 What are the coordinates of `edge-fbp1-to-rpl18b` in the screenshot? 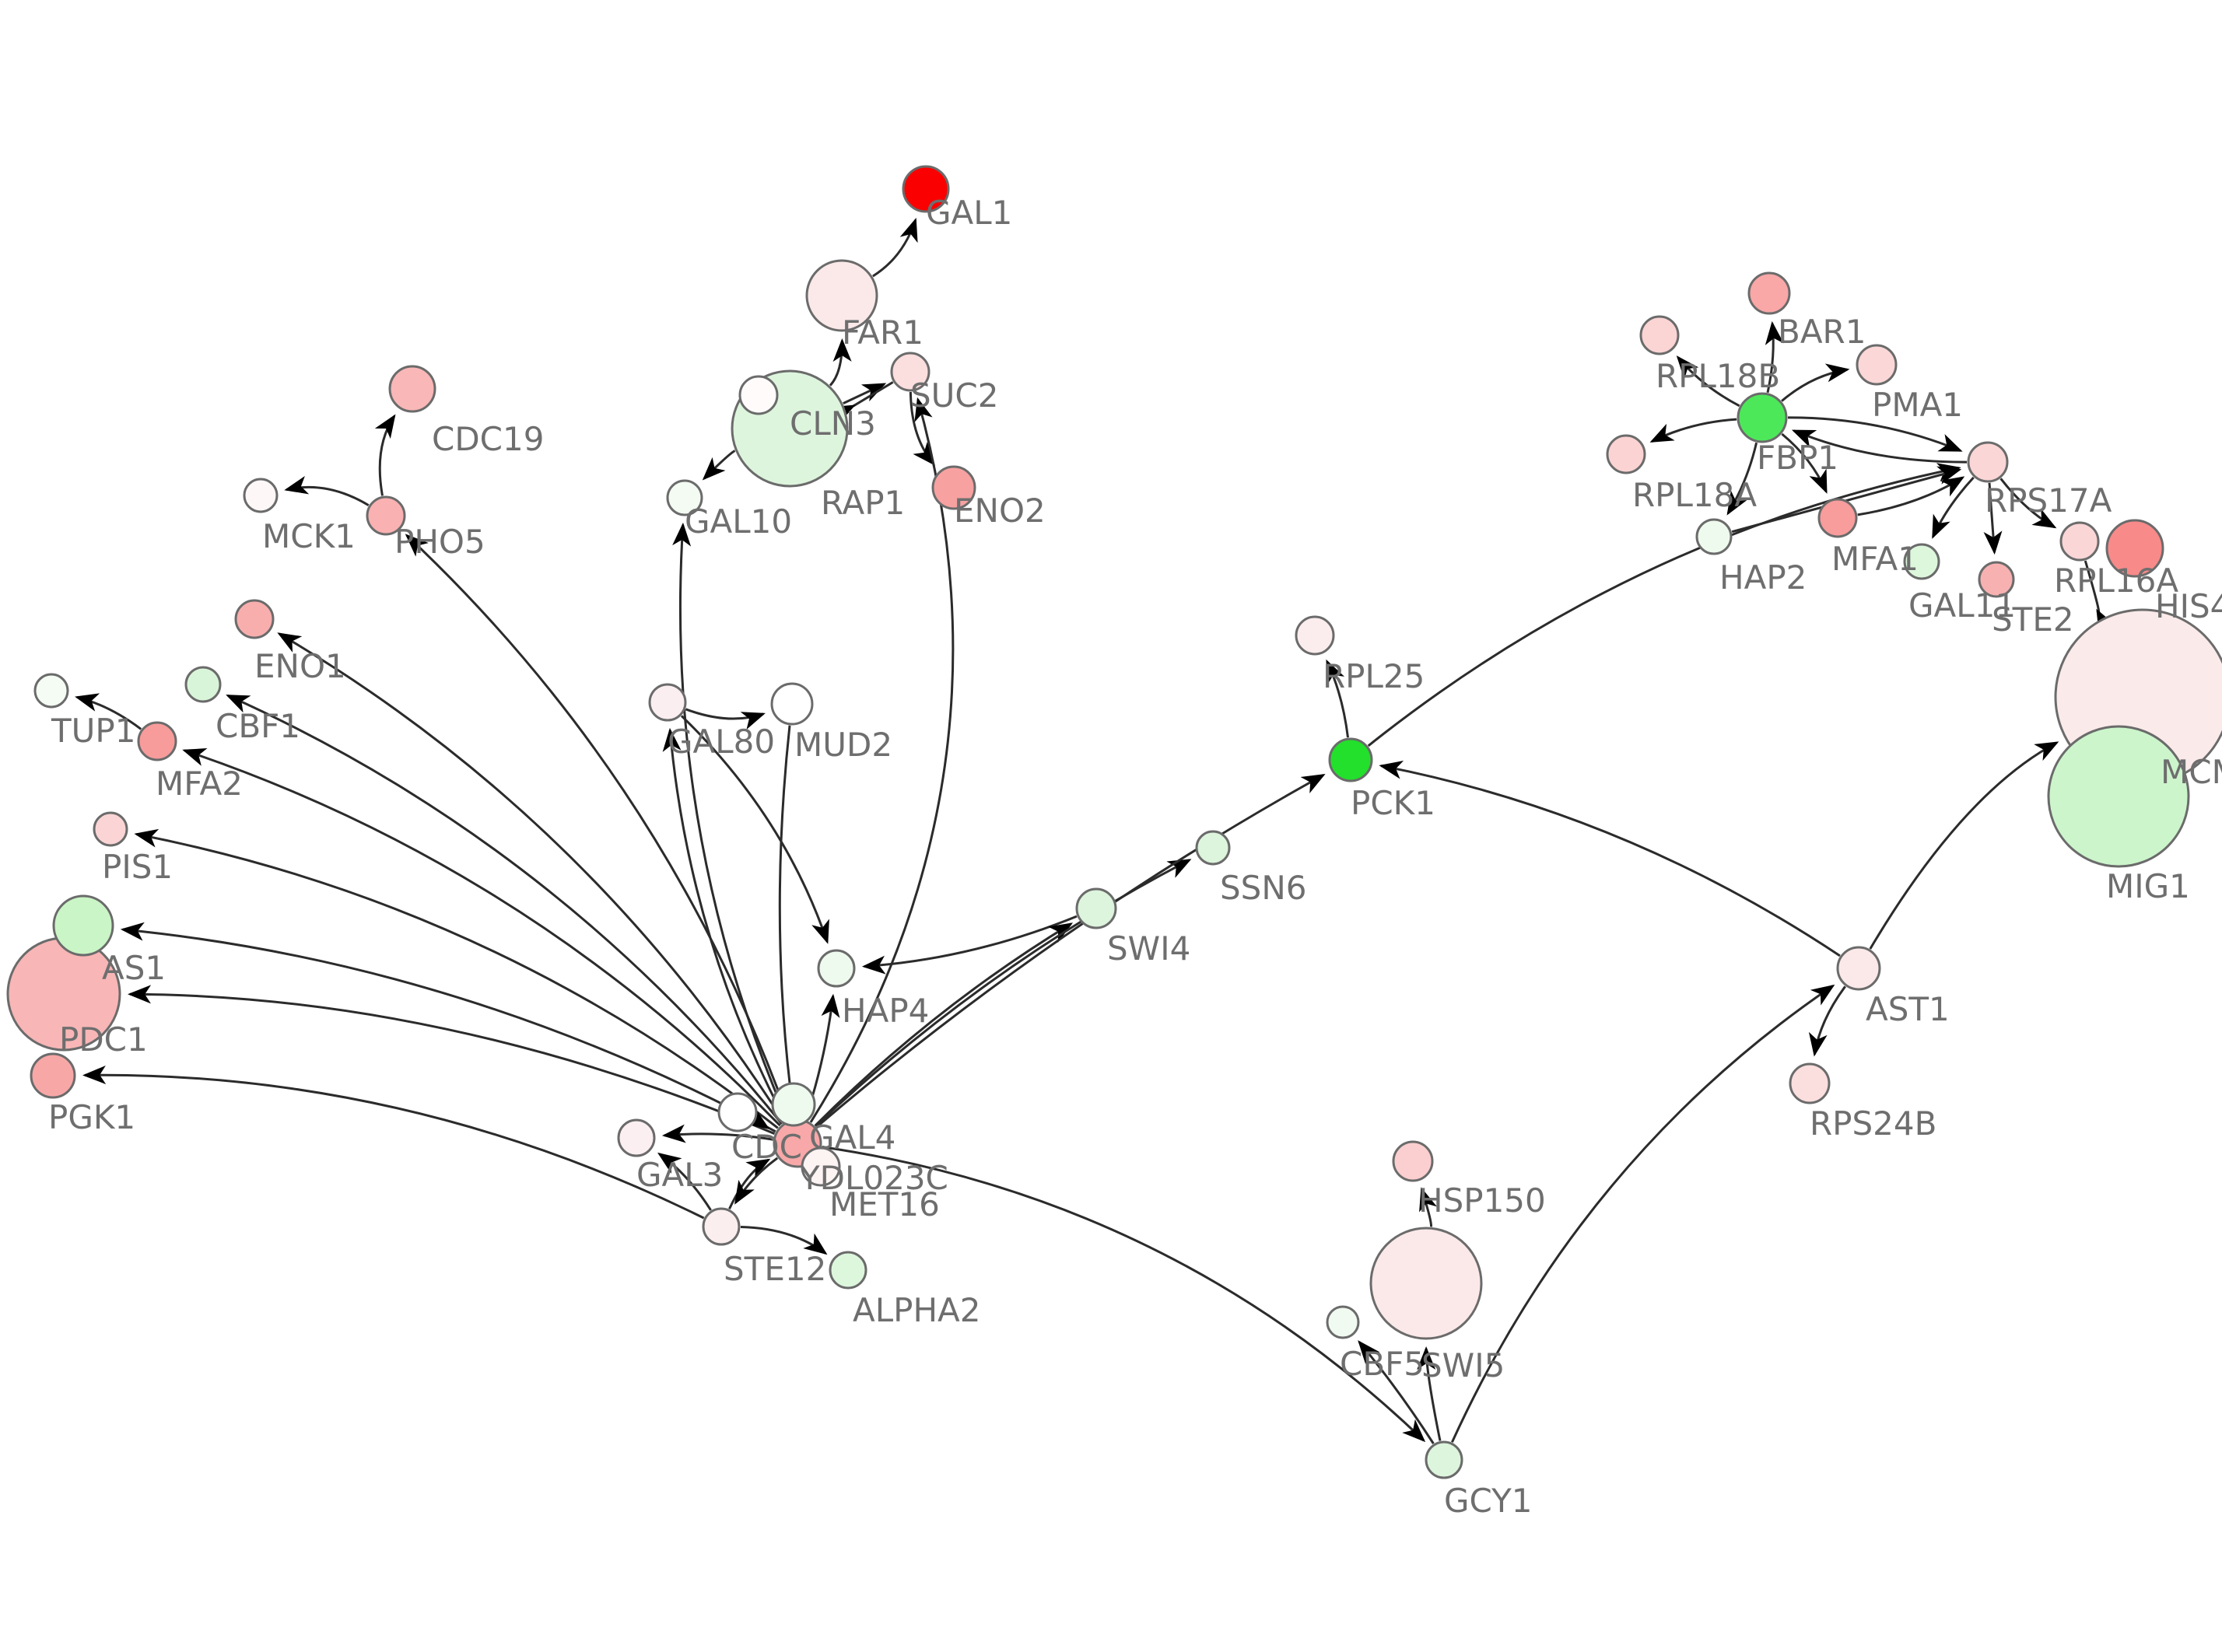 It's located at (1708, 382).